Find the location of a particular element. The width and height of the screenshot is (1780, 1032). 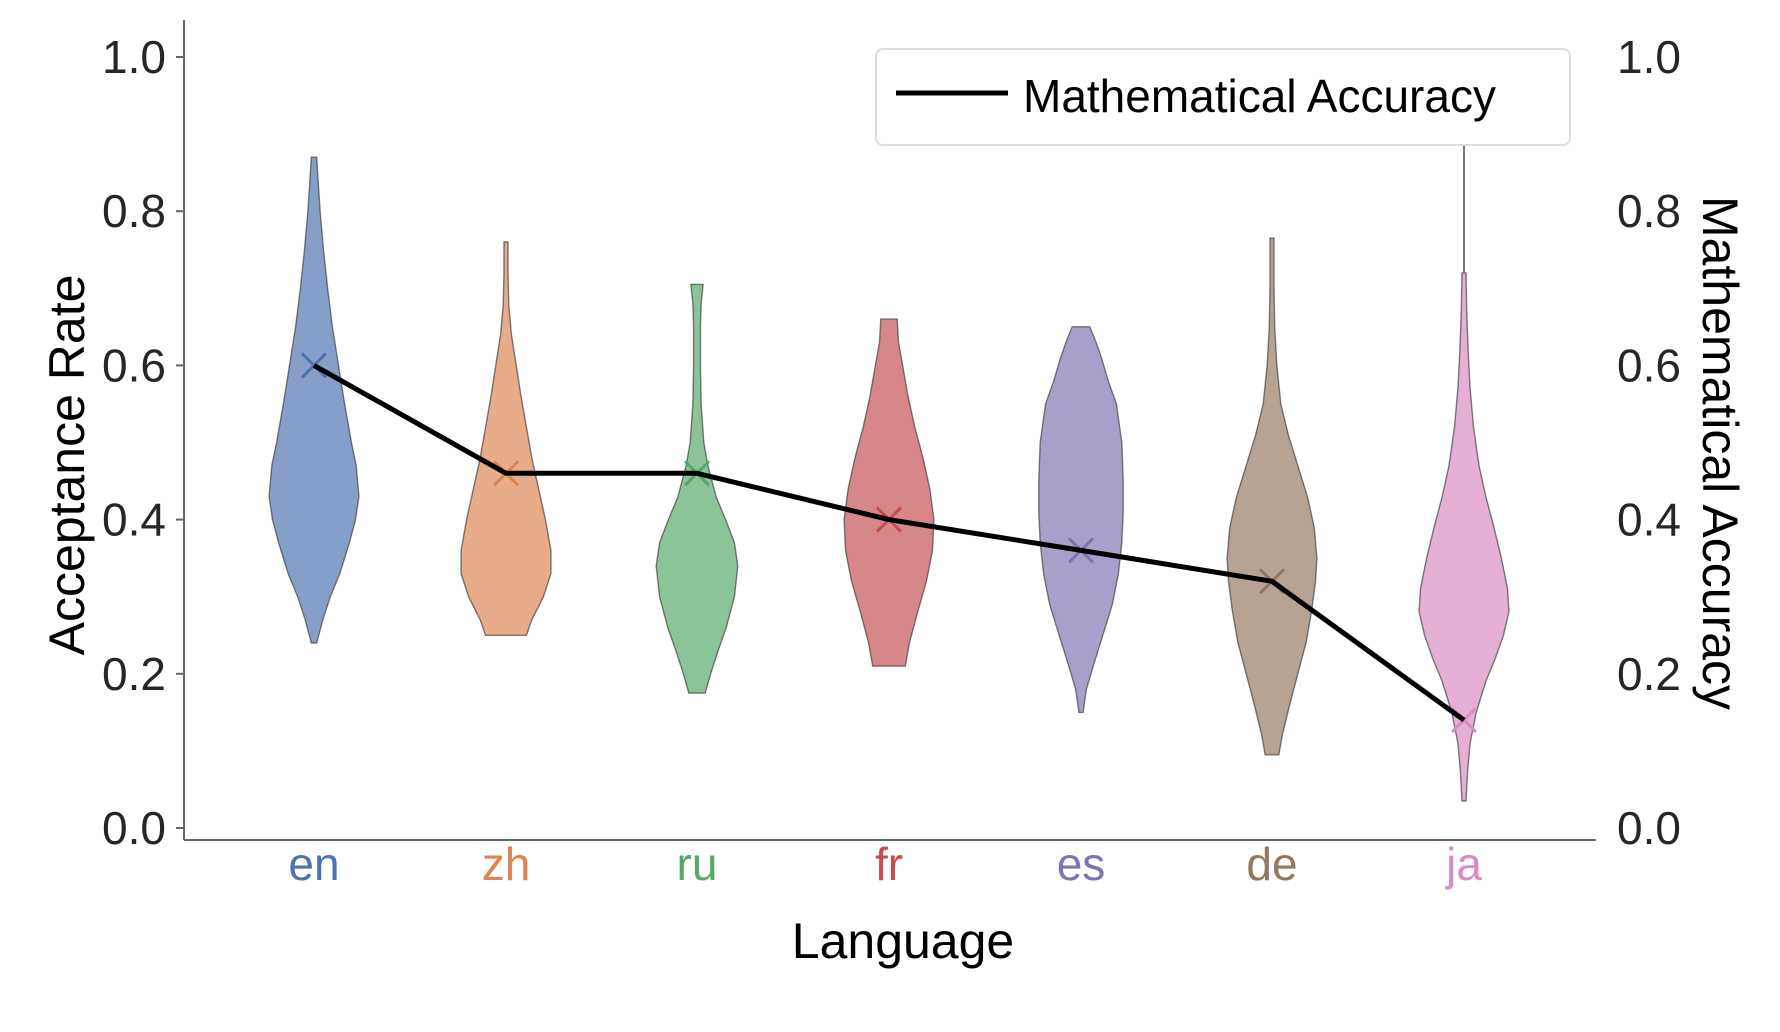

right-tick-label: 1.0 is located at coordinates (1649, 57).